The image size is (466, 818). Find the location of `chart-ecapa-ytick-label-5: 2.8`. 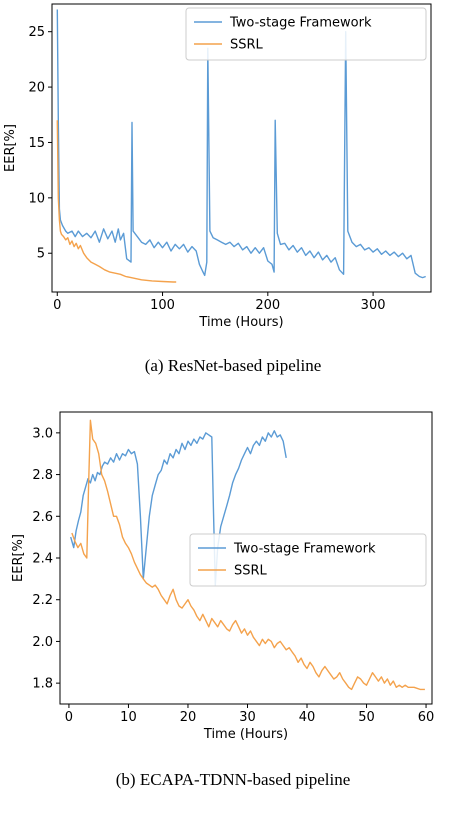

chart-ecapa-ytick-label-5: 2.8 is located at coordinates (42, 475).